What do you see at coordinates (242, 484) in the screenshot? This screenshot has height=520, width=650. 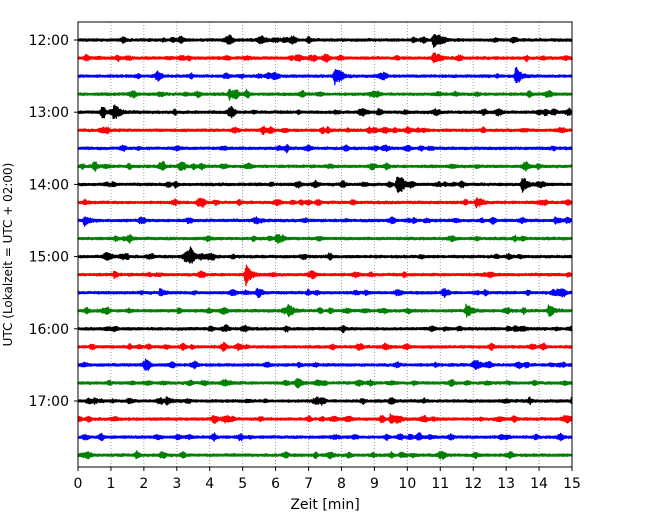 I see `x-tick-label: 5` at bounding box center [242, 484].